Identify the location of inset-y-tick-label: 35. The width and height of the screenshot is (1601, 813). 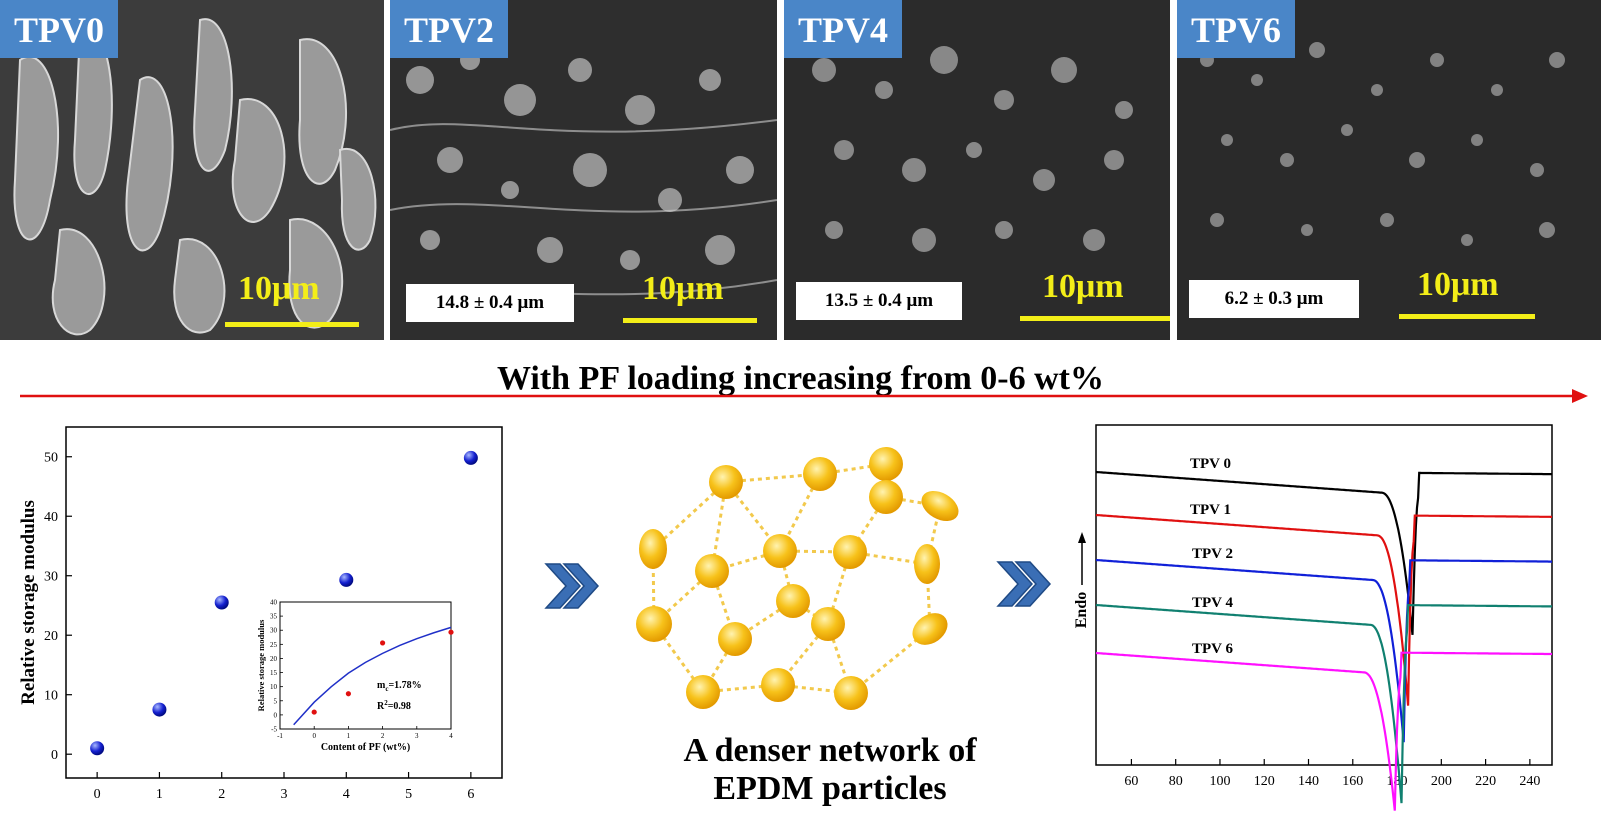
(274, 617).